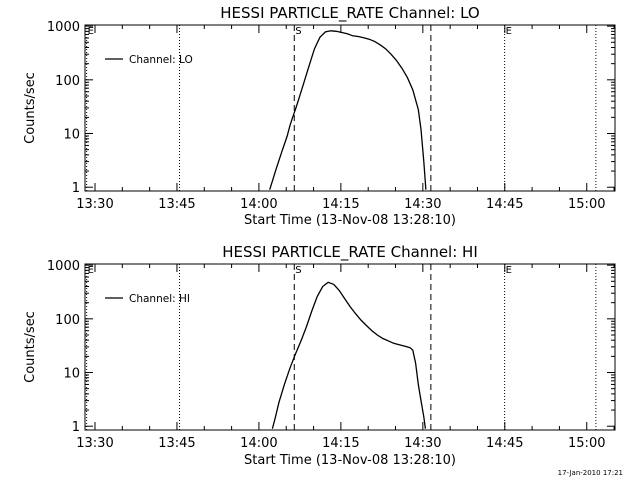 This screenshot has width=640, height=480. I want to click on timestamp-label: 17-Jan-2010 17:21, so click(590, 473).